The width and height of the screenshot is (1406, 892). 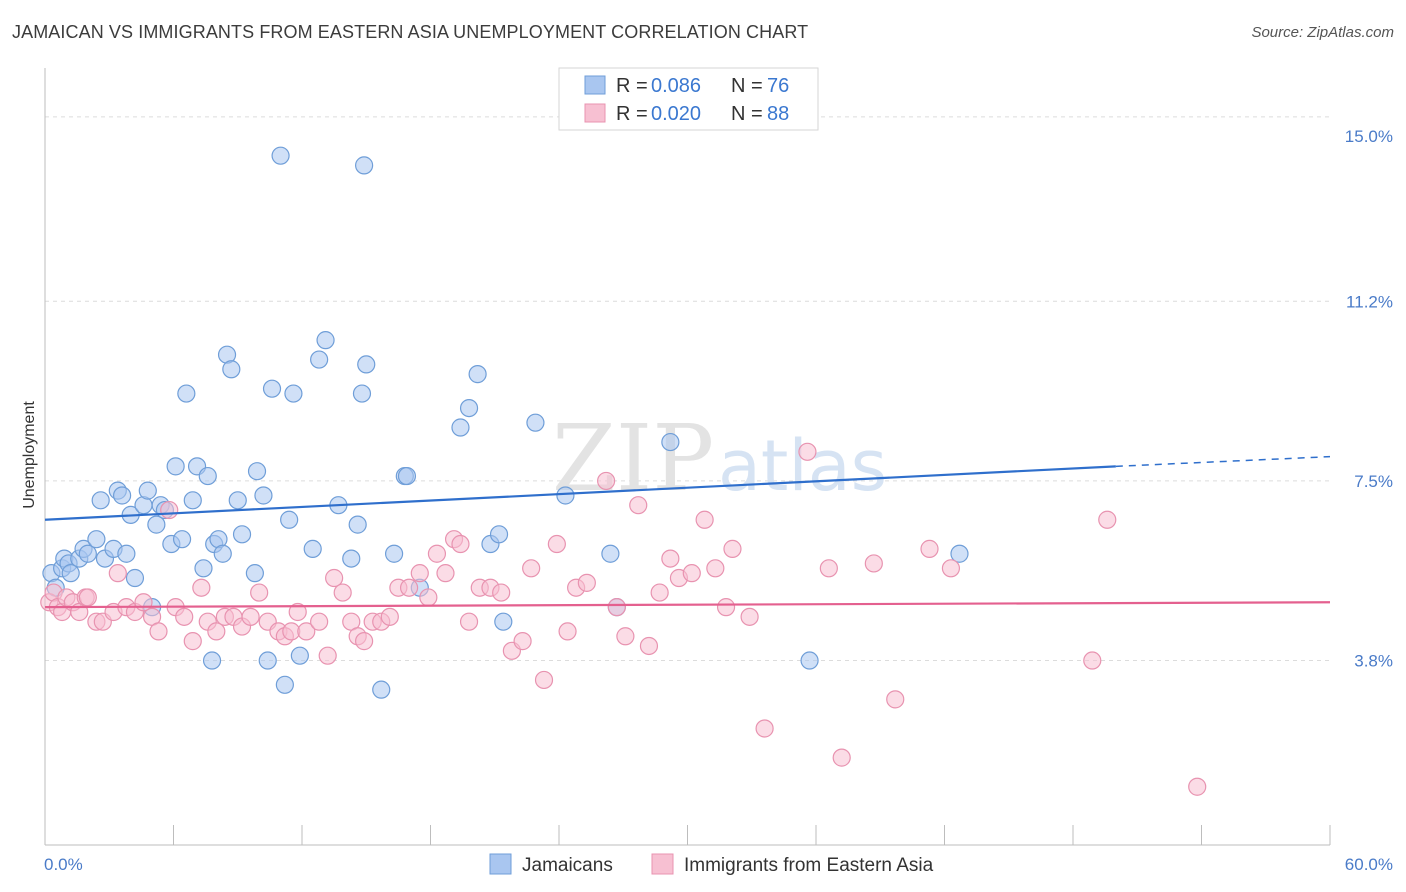 I want to click on legend-n-value-1: 76, so click(x=778, y=86).